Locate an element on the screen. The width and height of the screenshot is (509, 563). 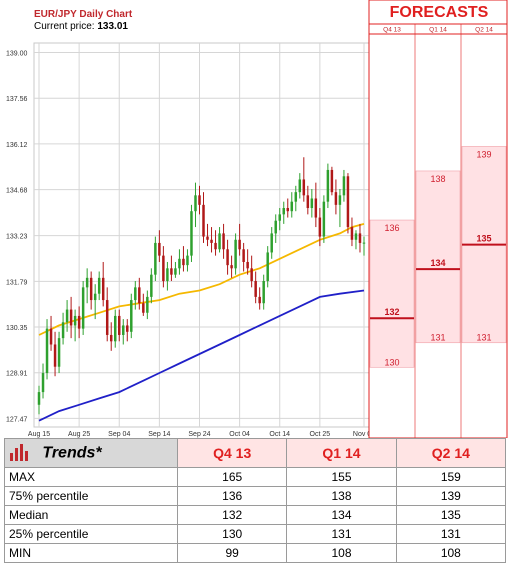
cell-value: 155 is located at coordinates (341, 477).